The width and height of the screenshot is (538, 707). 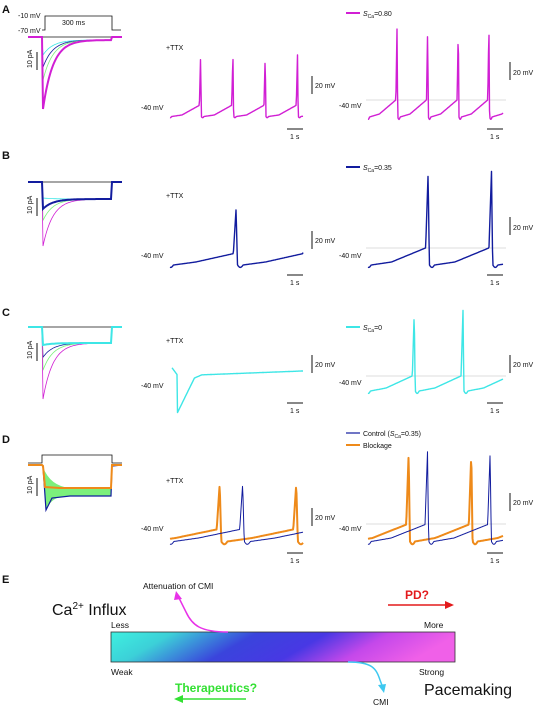 I want to click on protocol-hold-label: -70 mV, so click(x=29, y=31).